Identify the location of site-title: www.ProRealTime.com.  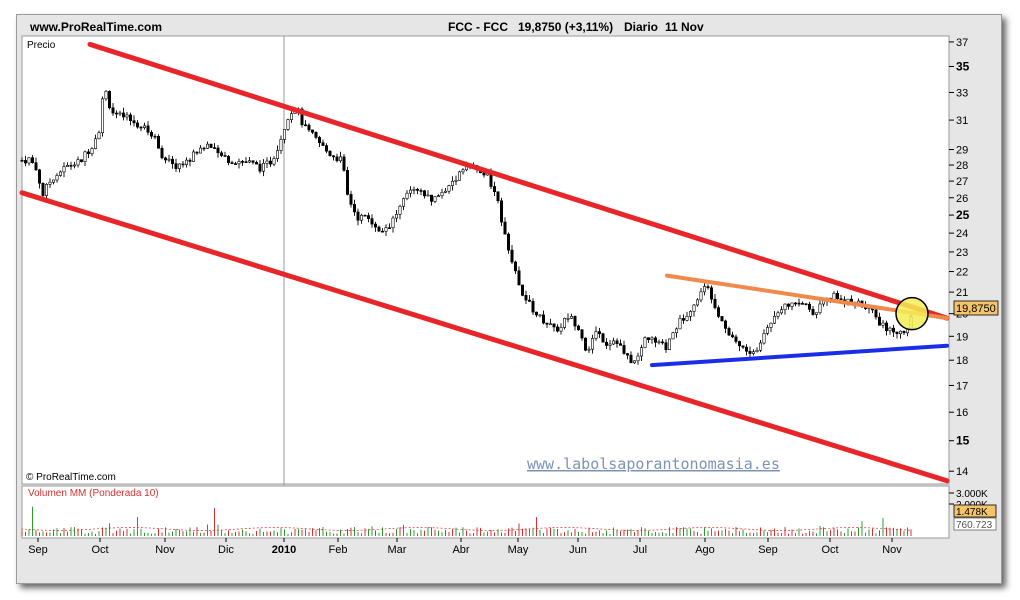
(96, 27).